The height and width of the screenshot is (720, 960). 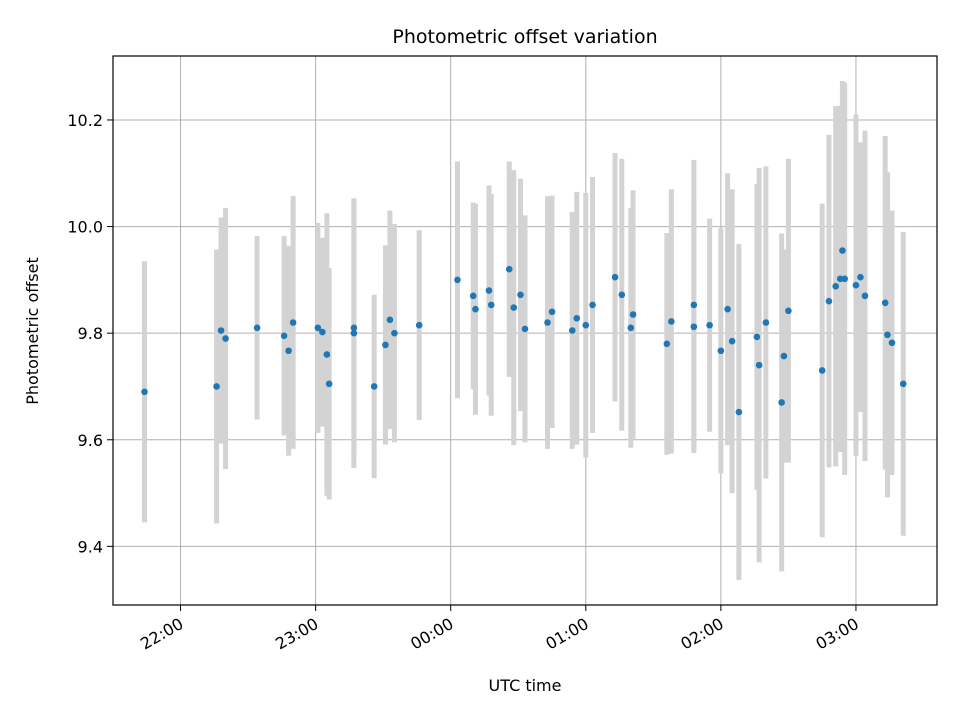 What do you see at coordinates (90, 546) in the screenshot?
I see `y-tick-label: 9.4` at bounding box center [90, 546].